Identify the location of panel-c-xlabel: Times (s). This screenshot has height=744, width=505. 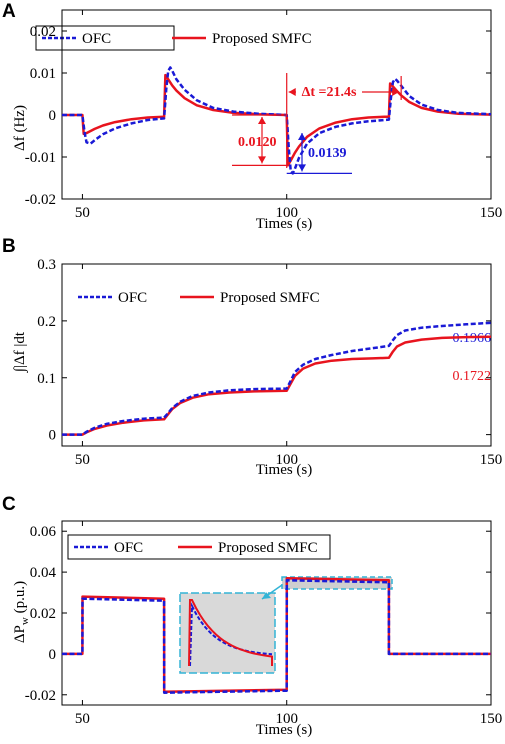
(284, 730).